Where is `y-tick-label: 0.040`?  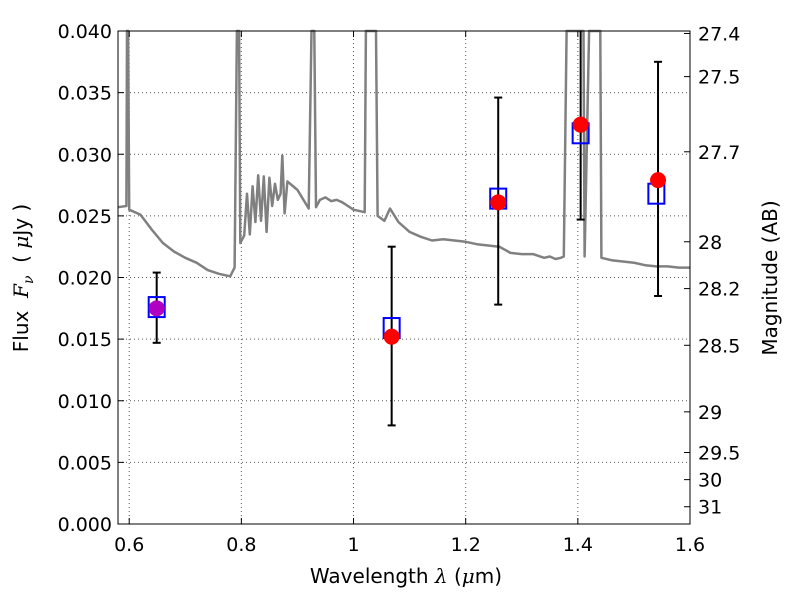 y-tick-label: 0.040 is located at coordinates (85, 32).